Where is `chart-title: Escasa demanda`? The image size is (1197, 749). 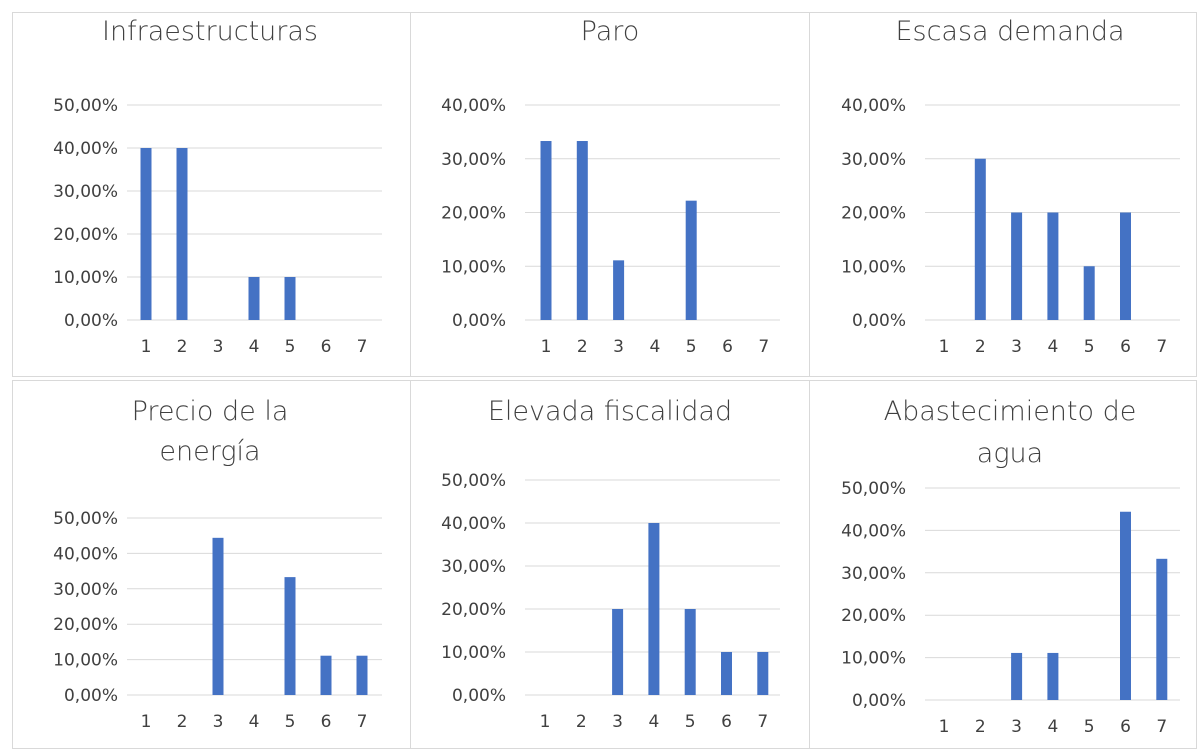
chart-title: Escasa demanda is located at coordinates (1009, 31).